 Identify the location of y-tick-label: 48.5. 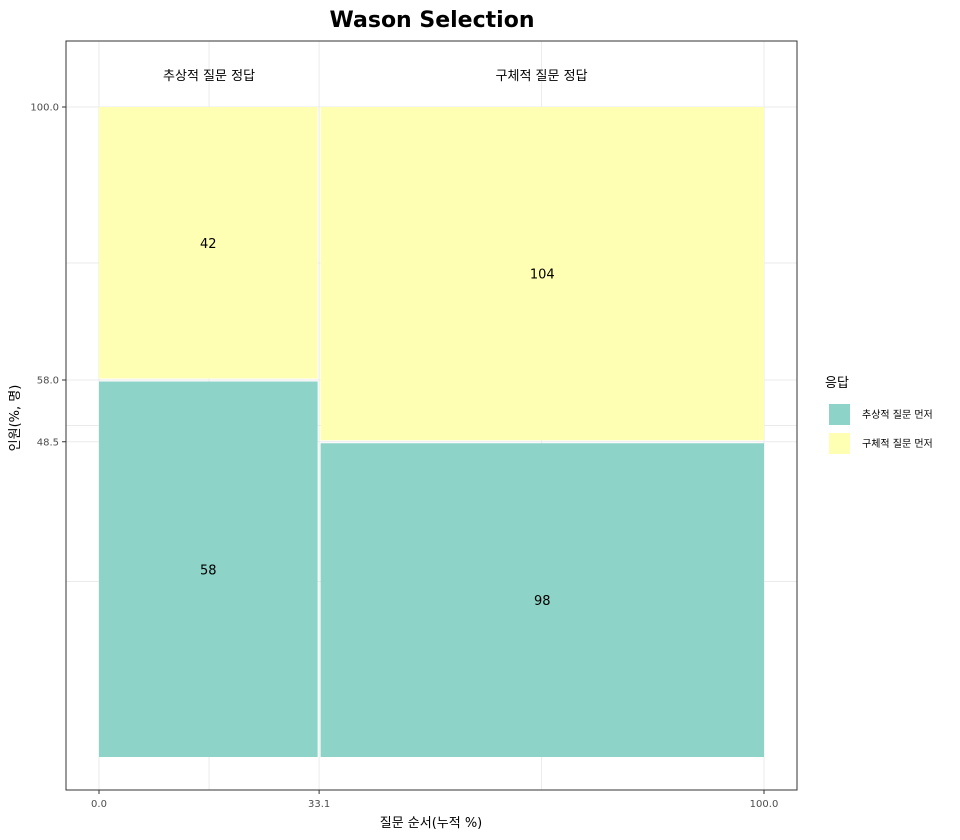
(48, 442).